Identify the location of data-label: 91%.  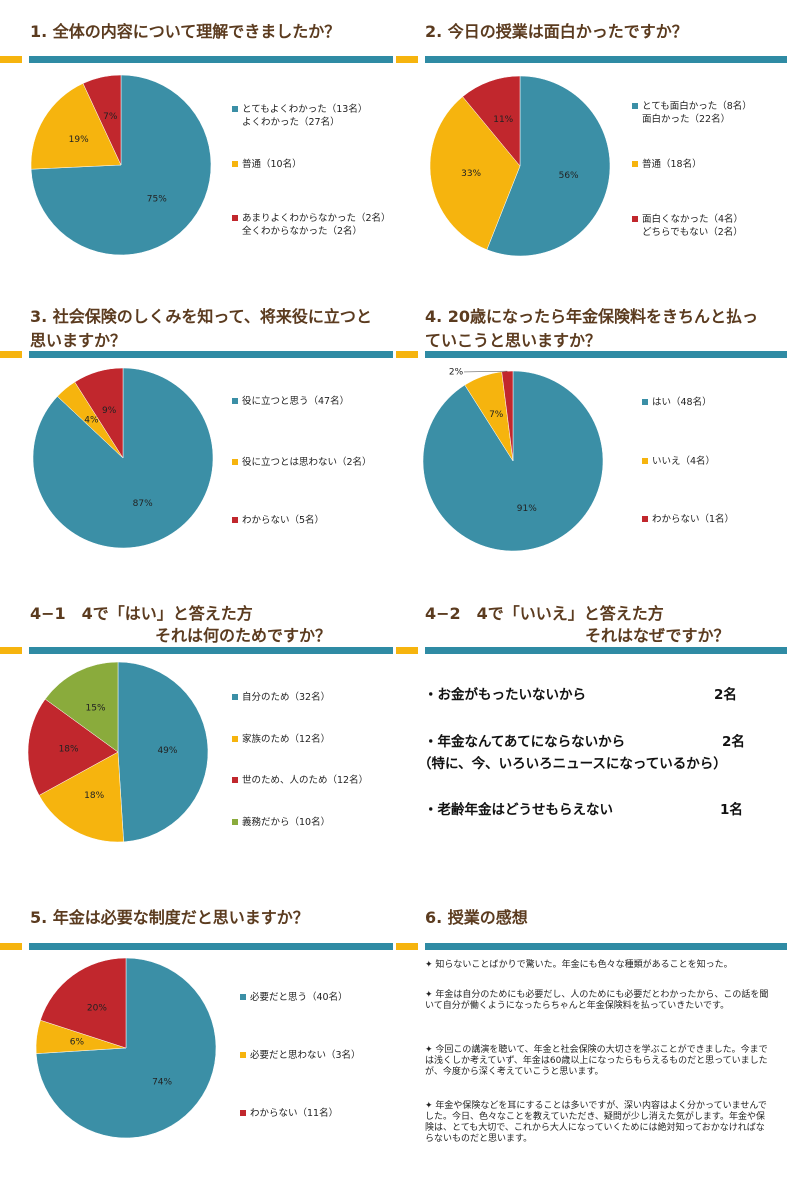
(527, 509).